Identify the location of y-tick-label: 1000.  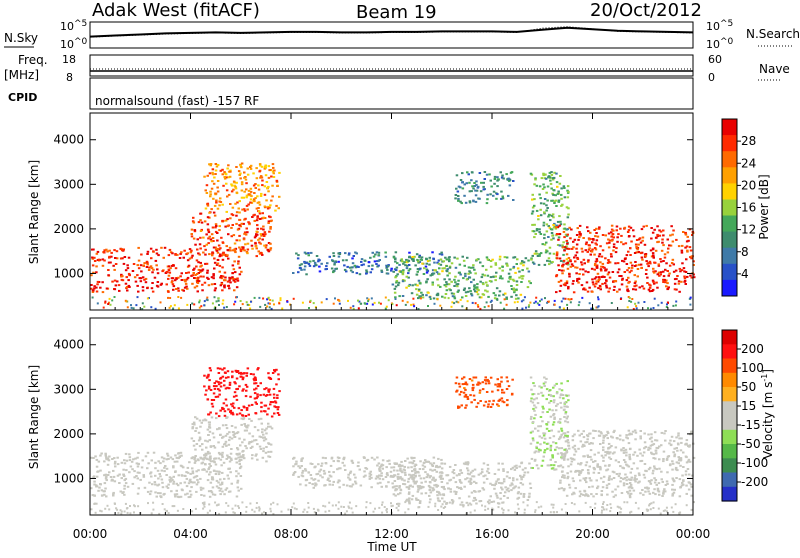
(68, 478).